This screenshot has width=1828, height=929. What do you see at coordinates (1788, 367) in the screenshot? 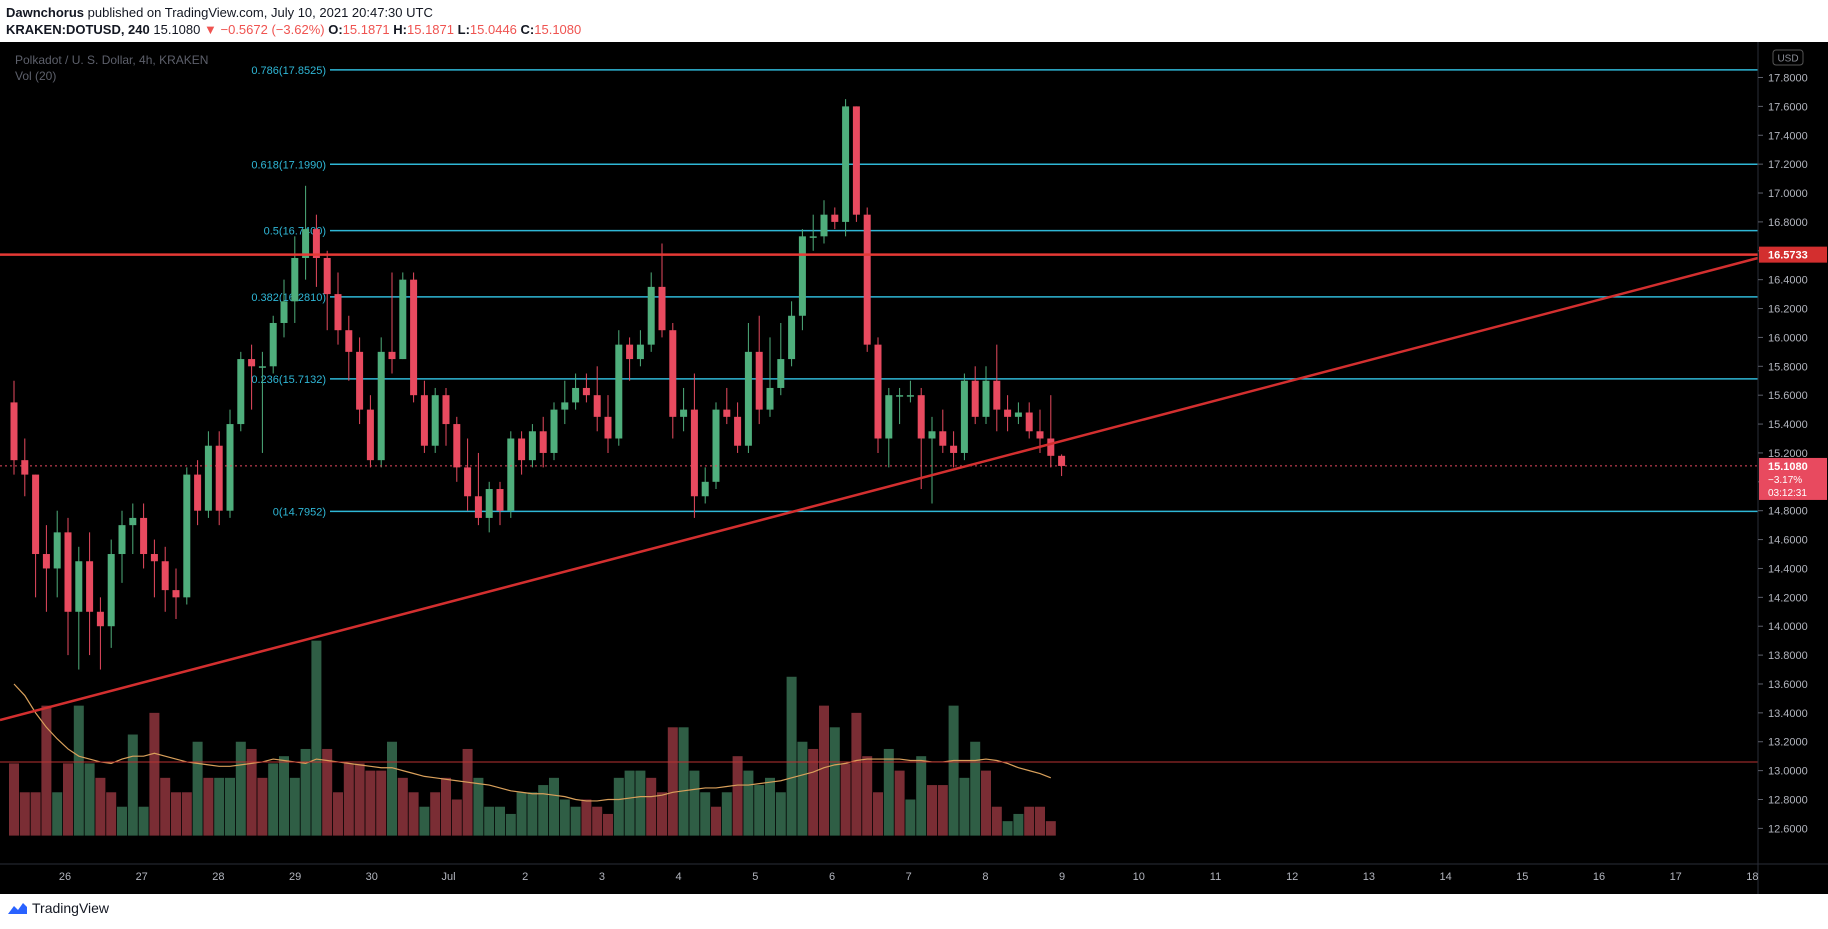
I see `price-tick-label: 15.8000` at bounding box center [1788, 367].